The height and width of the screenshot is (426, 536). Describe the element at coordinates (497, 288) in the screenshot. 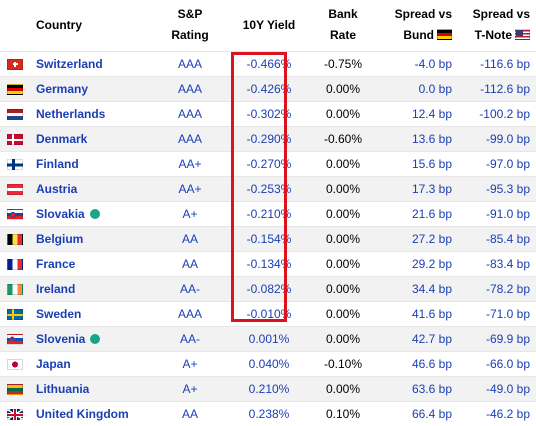

I see `spread-tnote-cell: -78.2 bp` at that location.